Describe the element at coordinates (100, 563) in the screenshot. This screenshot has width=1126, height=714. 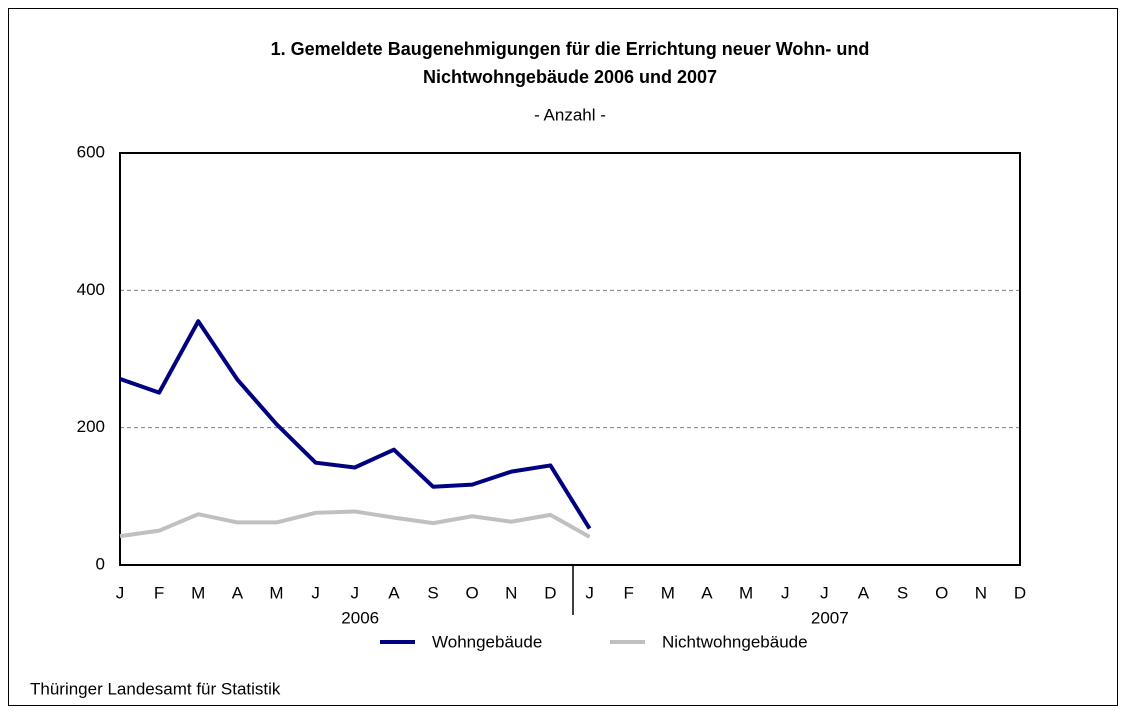
I see `y-tick-label: 0` at that location.